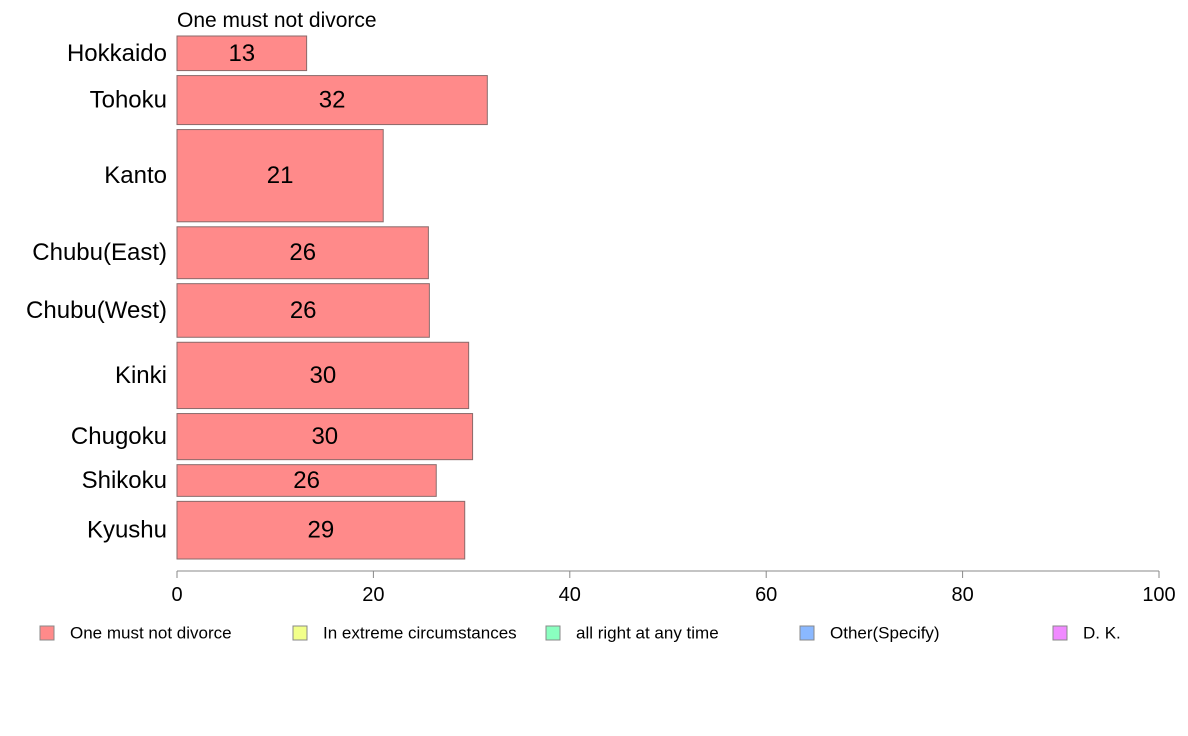 The height and width of the screenshot is (736, 1188). I want to click on x-tick-label: 0, so click(176, 595).